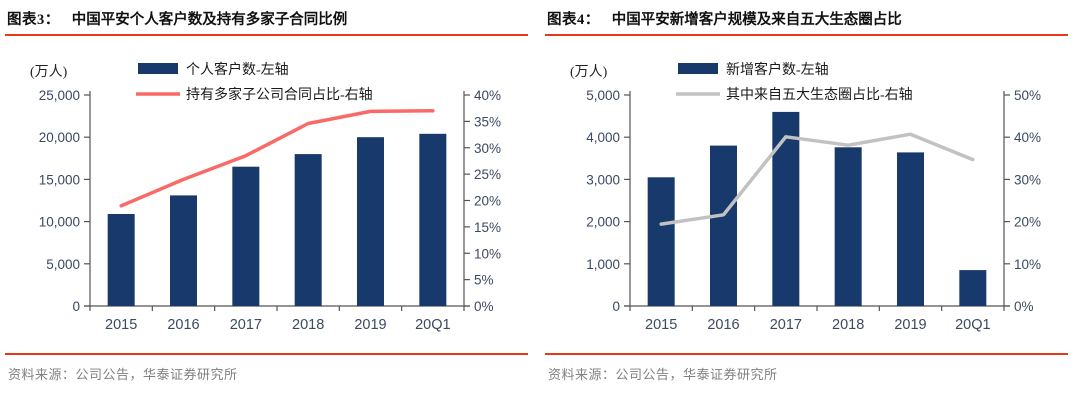 This screenshot has width=1080, height=404. What do you see at coordinates (603, 179) in the screenshot?
I see `left-axis-tick-label: 3,000` at bounding box center [603, 179].